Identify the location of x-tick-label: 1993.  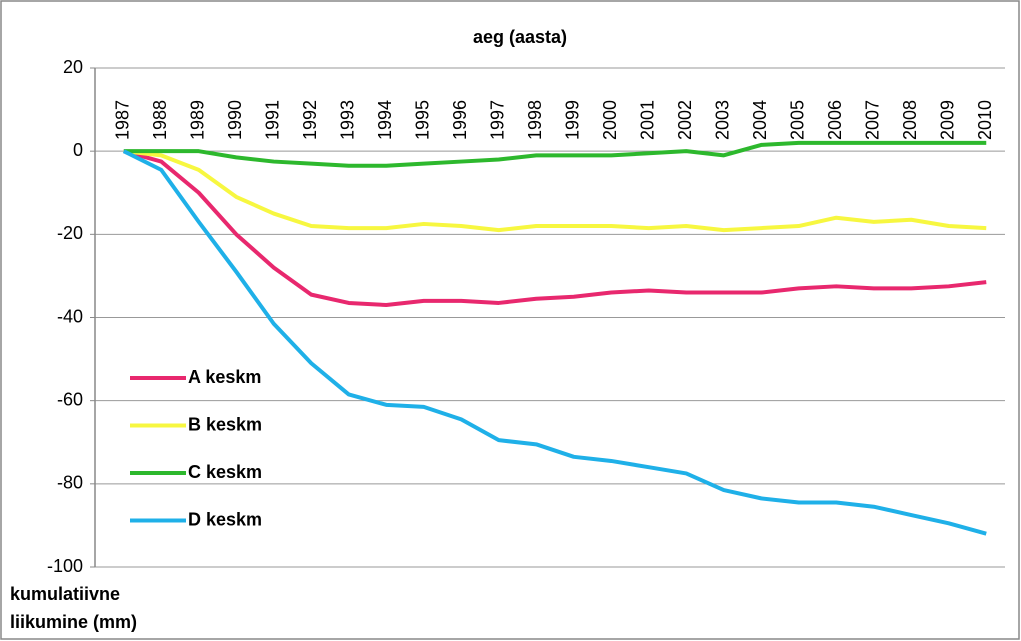
(348, 120).